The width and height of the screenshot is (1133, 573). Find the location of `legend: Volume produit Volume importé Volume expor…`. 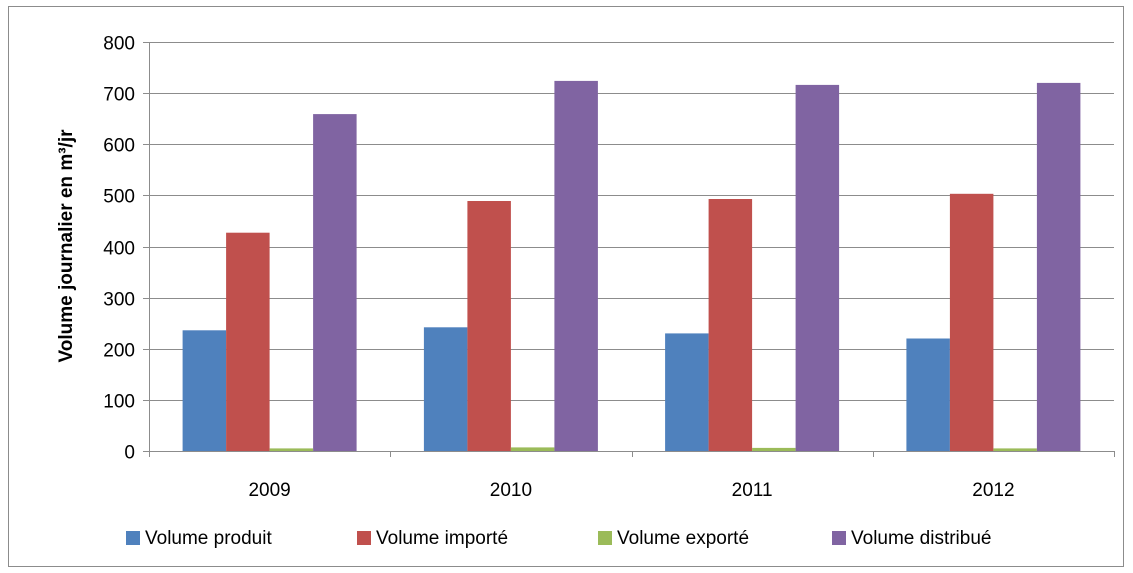

legend: Volume produit Volume importé Volume expor… is located at coordinates (558, 538).